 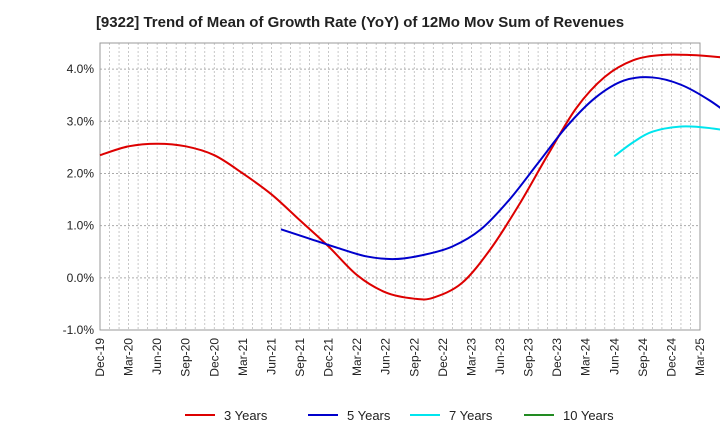 I want to click on legend-label: 3 Years, so click(x=246, y=415).